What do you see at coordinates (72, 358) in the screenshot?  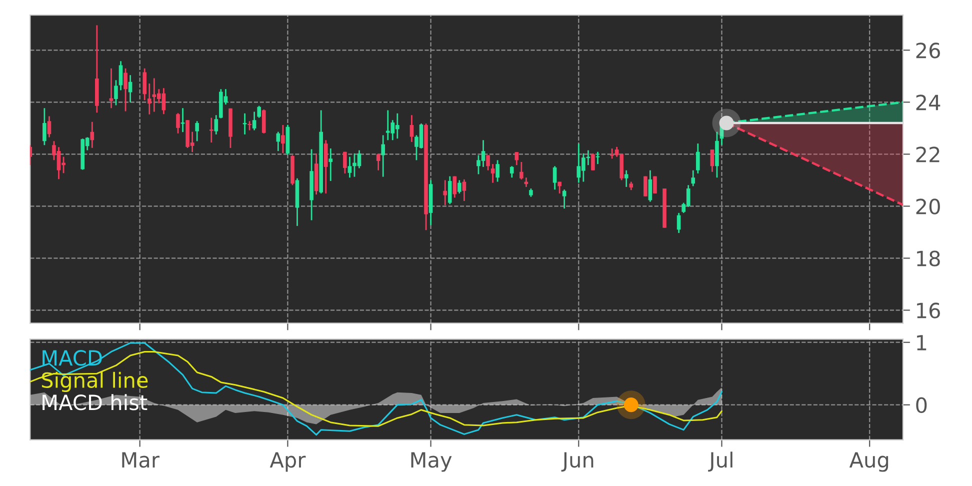 I see `series-label: MACD` at bounding box center [72, 358].